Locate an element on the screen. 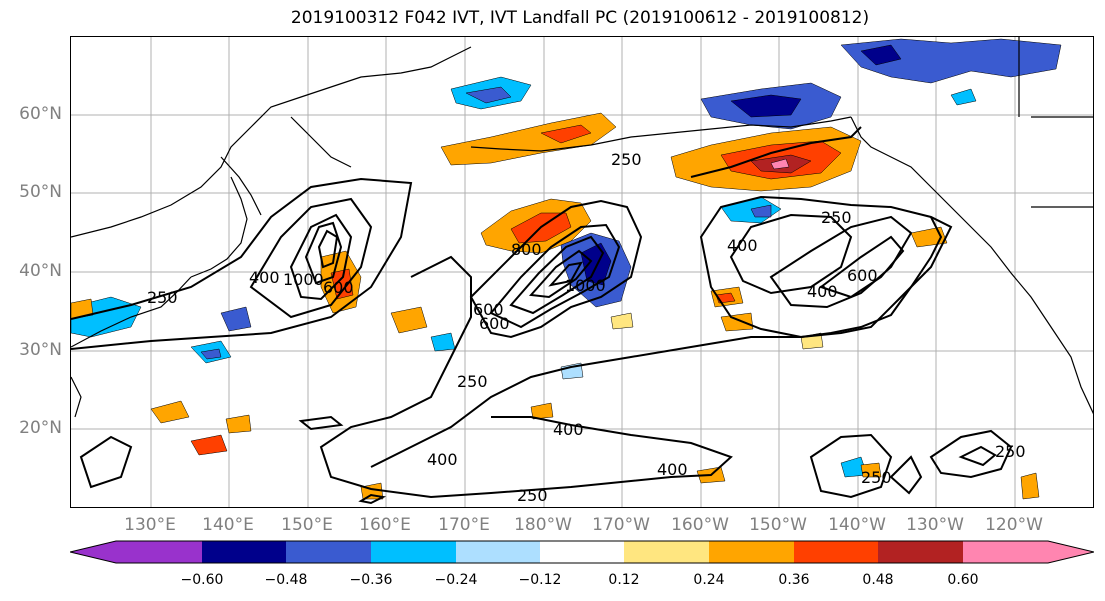  contour-label: 800 is located at coordinates (526, 249).